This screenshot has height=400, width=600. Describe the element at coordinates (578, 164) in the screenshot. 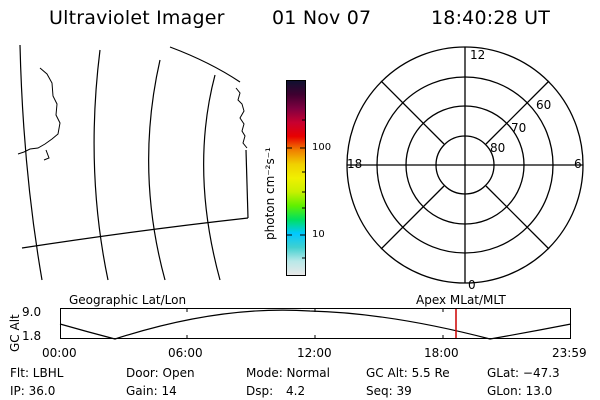

I see `polar-label-right: 6` at that location.